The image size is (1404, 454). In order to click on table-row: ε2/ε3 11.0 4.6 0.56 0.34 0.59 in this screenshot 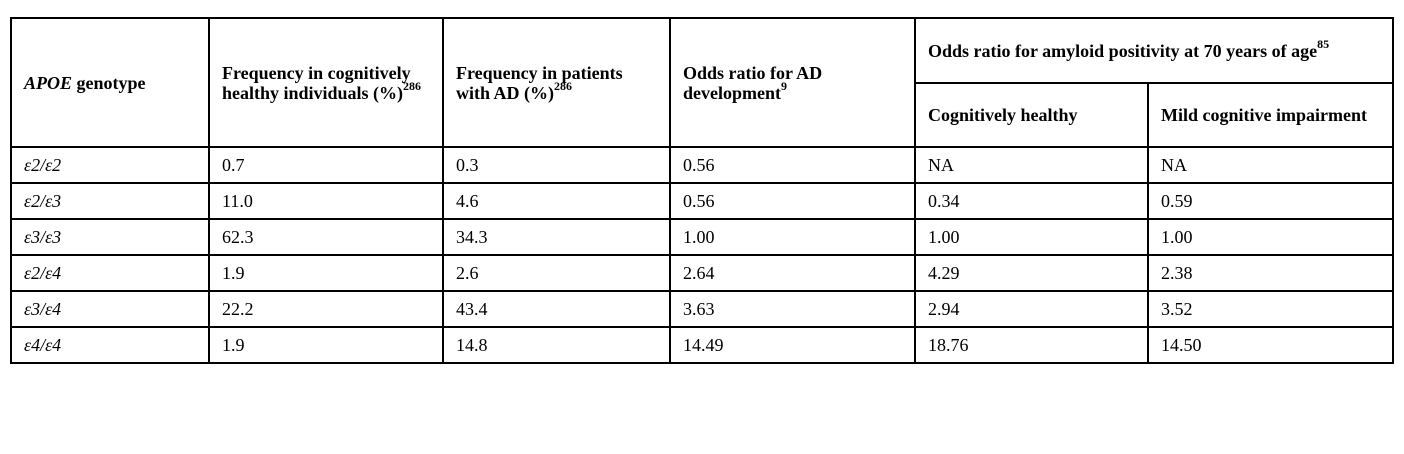, I will do `click(702, 201)`.